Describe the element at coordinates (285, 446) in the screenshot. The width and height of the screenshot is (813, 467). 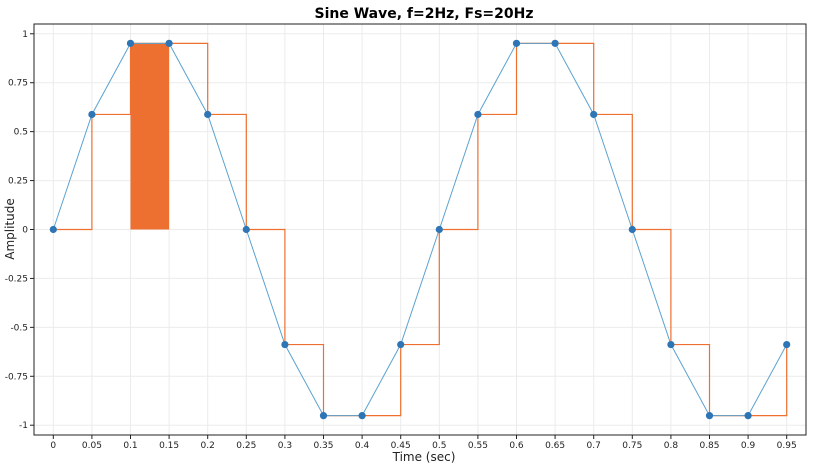
I see `x-tick-label: 0.3` at that location.